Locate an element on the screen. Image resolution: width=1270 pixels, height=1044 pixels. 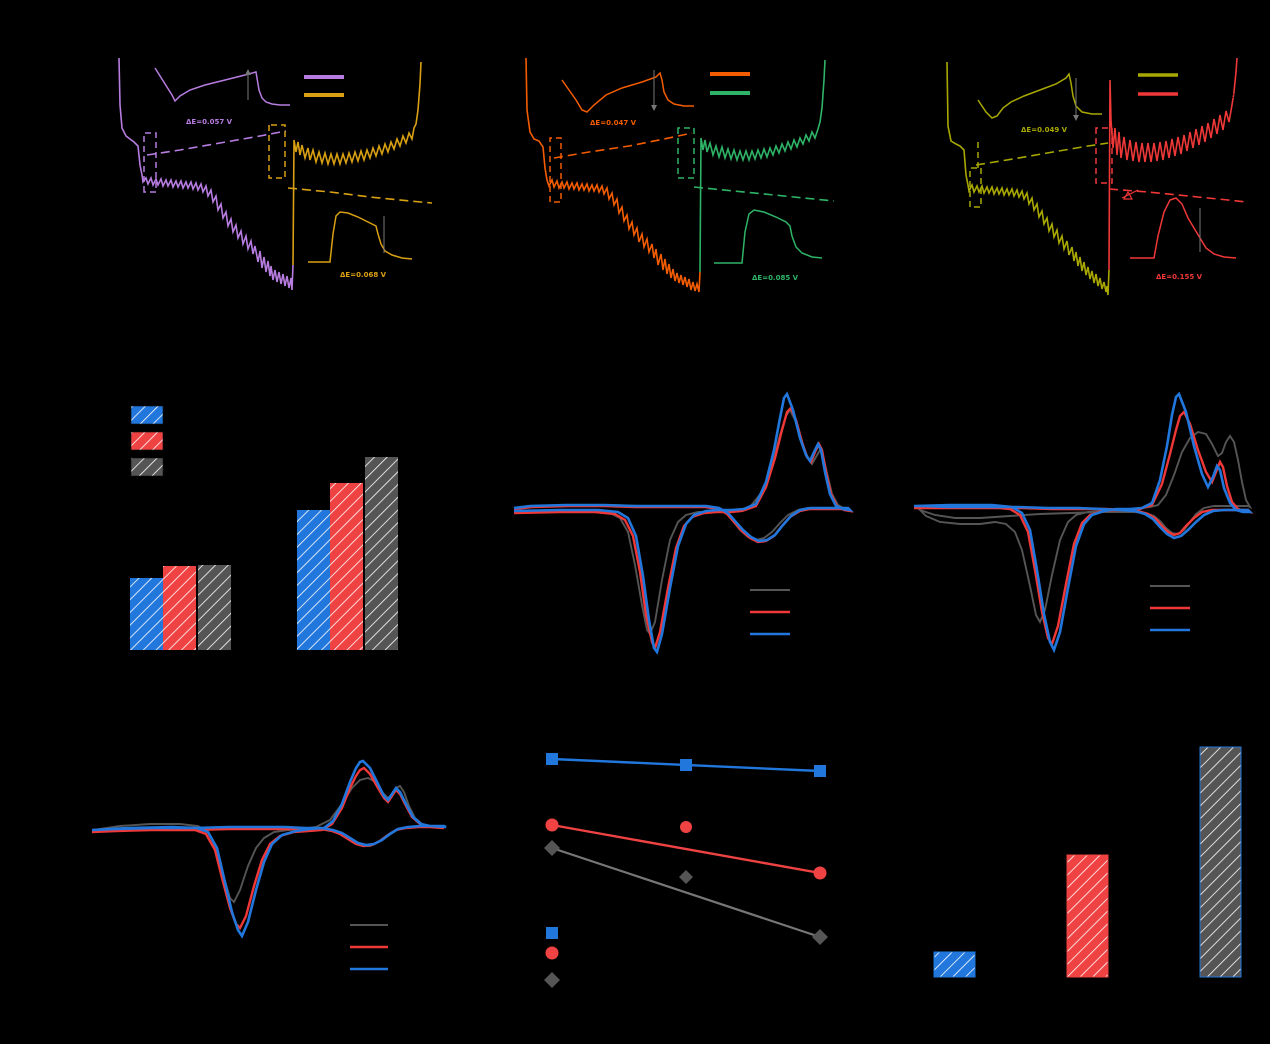
panel-a-legend-label-charge: Charge is located at coordinates (368, 78).